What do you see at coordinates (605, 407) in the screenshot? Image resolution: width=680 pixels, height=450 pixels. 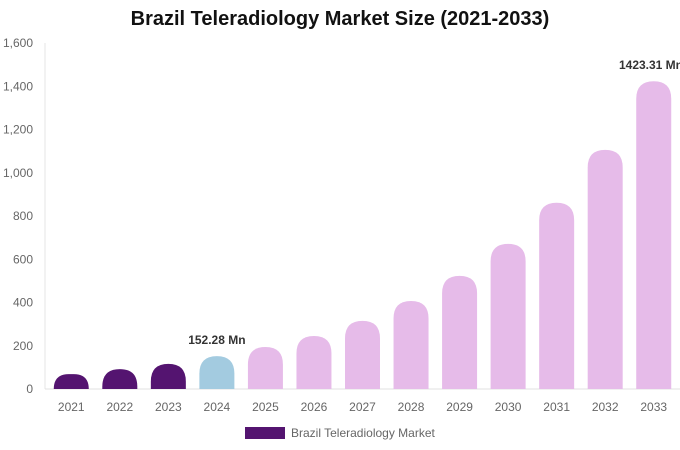 I see `x-tick-label: 2032` at bounding box center [605, 407].